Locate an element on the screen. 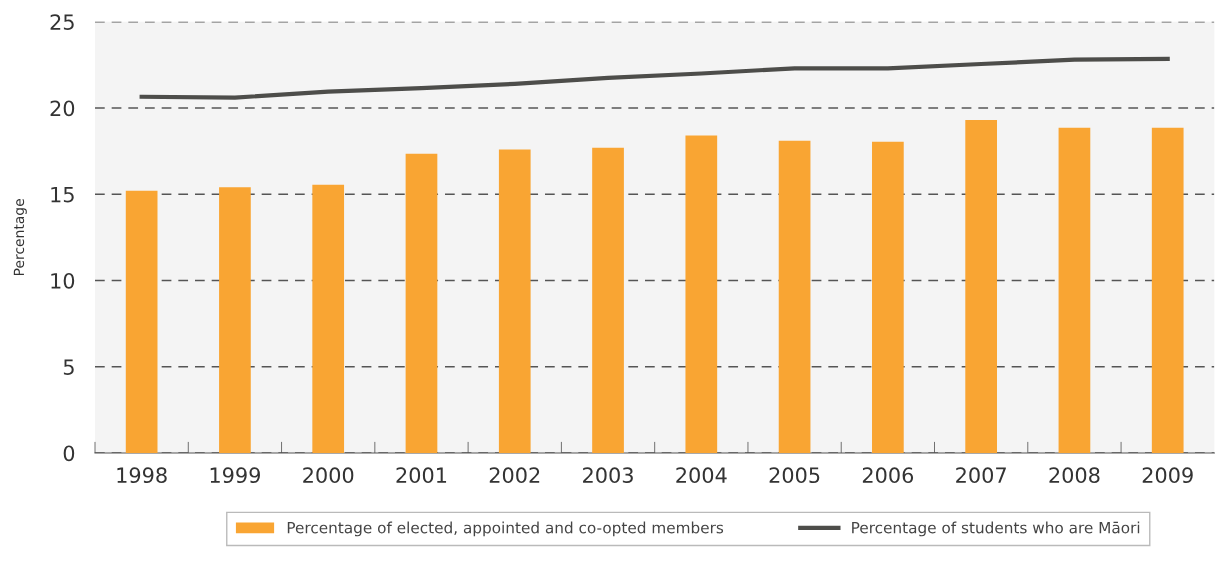  x-tick-label: 2004 is located at coordinates (701, 475).